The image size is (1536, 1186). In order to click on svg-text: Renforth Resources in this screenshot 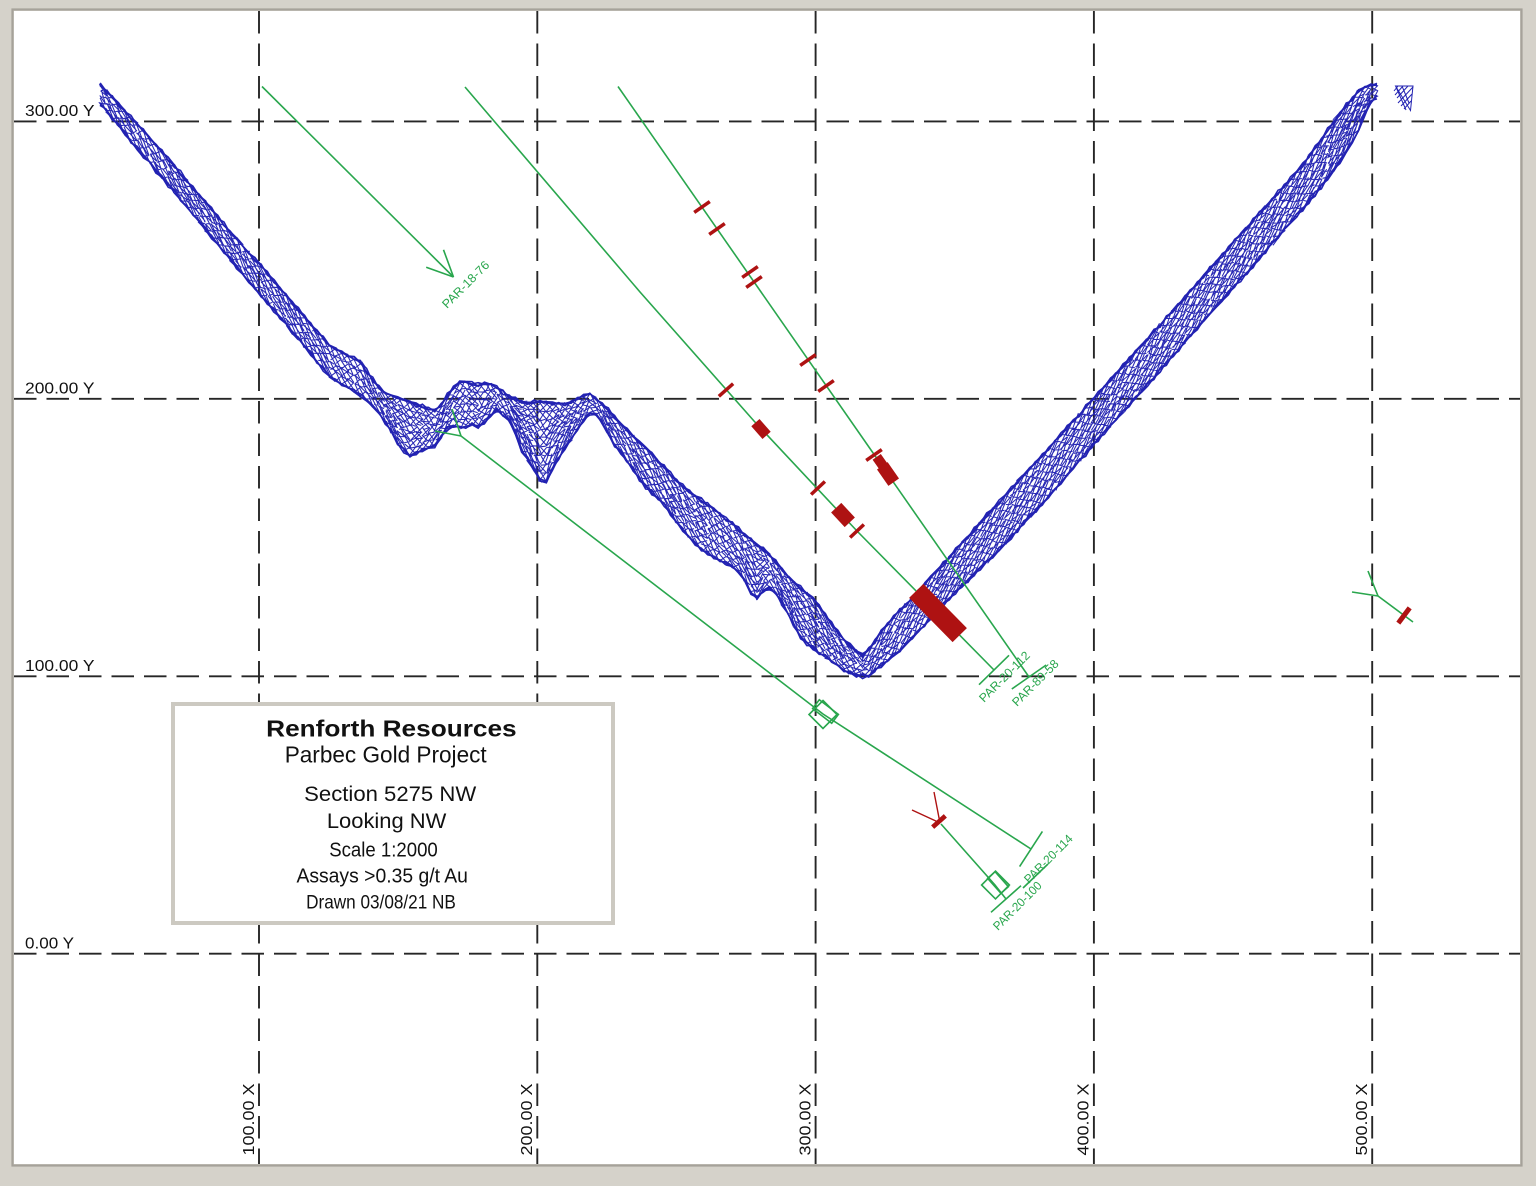, I will do `click(391, 728)`.